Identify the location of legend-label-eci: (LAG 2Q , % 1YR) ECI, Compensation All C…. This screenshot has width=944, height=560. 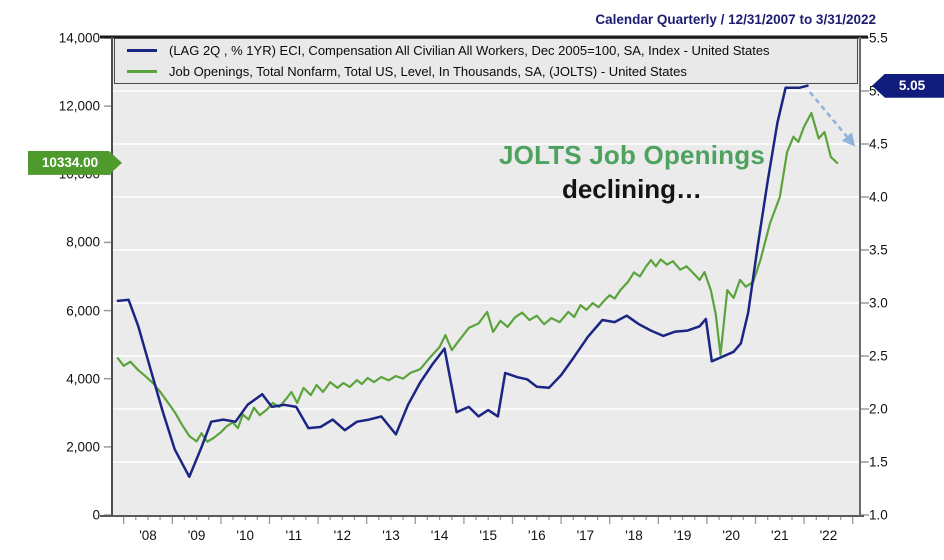
(469, 50).